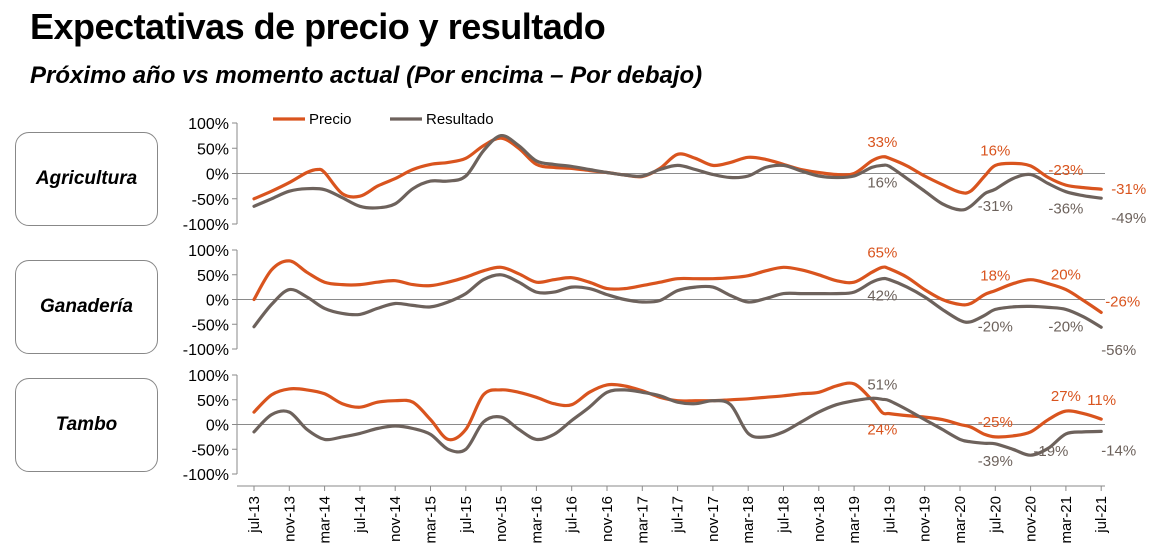 The height and width of the screenshot is (559, 1153). What do you see at coordinates (1118, 450) in the screenshot?
I see `data-label: -14%` at bounding box center [1118, 450].